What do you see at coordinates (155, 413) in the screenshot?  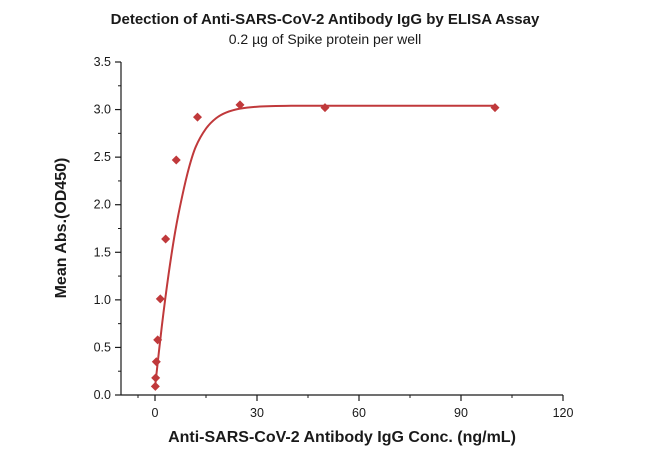 I see `x-tick-label: 0` at bounding box center [155, 413].